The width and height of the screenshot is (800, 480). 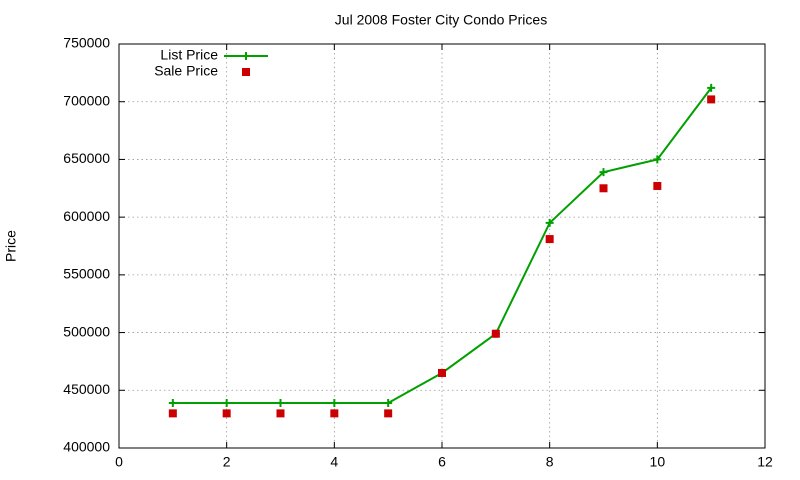 What do you see at coordinates (334, 462) in the screenshot?
I see `x-tick-label: 4` at bounding box center [334, 462].